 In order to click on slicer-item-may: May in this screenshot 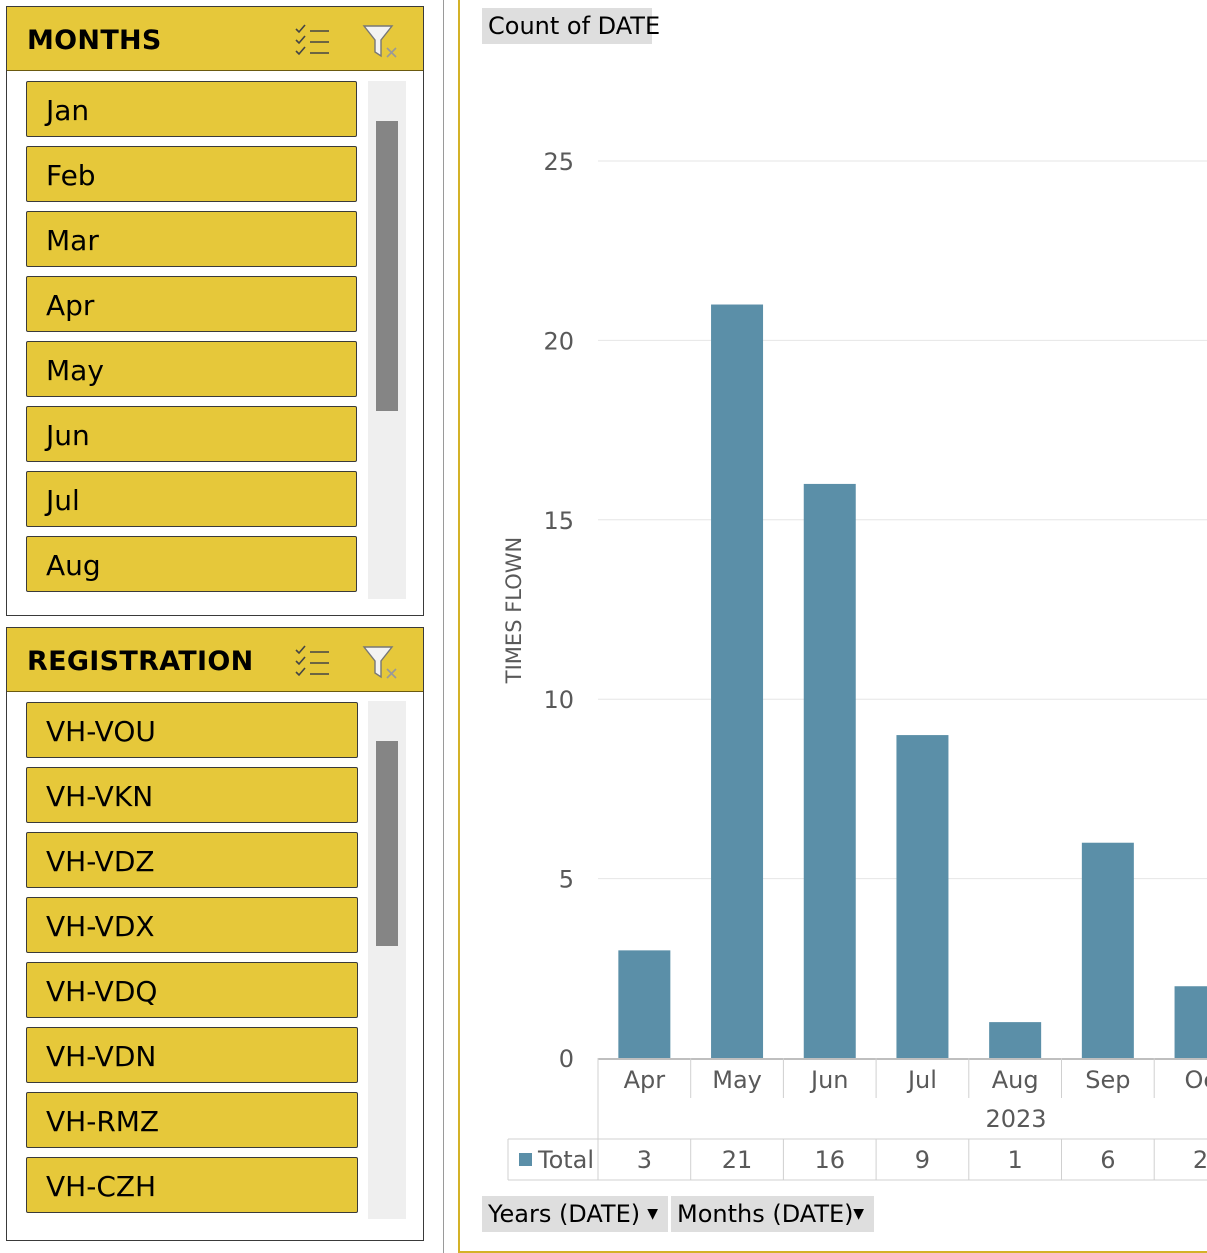, I will do `click(191, 369)`.